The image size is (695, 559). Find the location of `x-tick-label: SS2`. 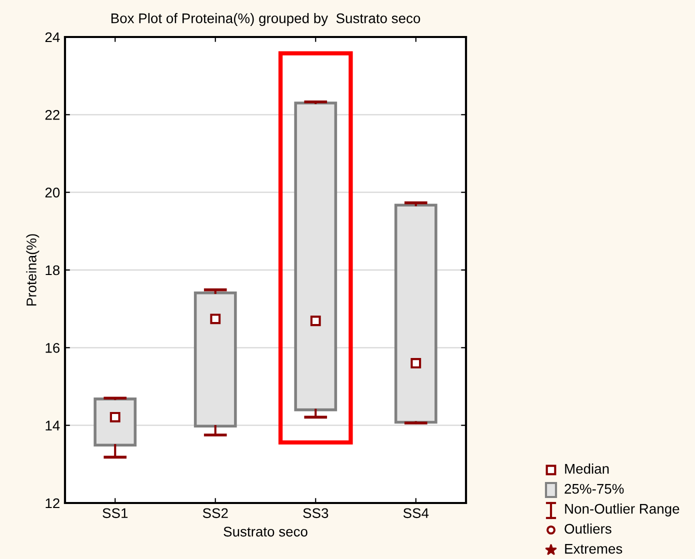

x-tick-label: SS2 is located at coordinates (215, 513).